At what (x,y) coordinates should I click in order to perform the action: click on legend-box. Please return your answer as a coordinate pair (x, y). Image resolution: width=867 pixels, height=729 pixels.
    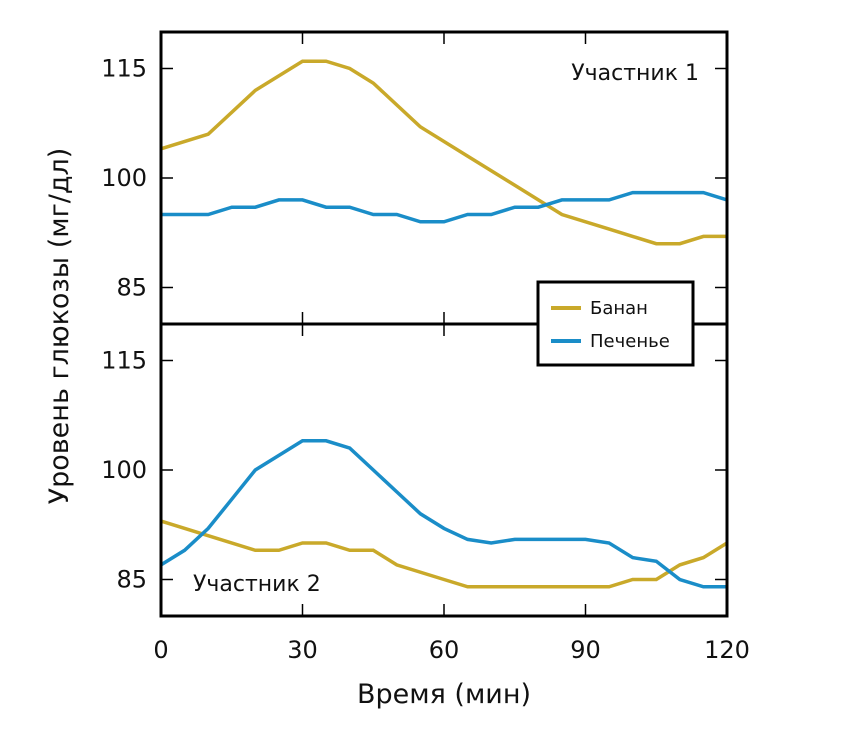
    Looking at the image, I should click on (615, 323).